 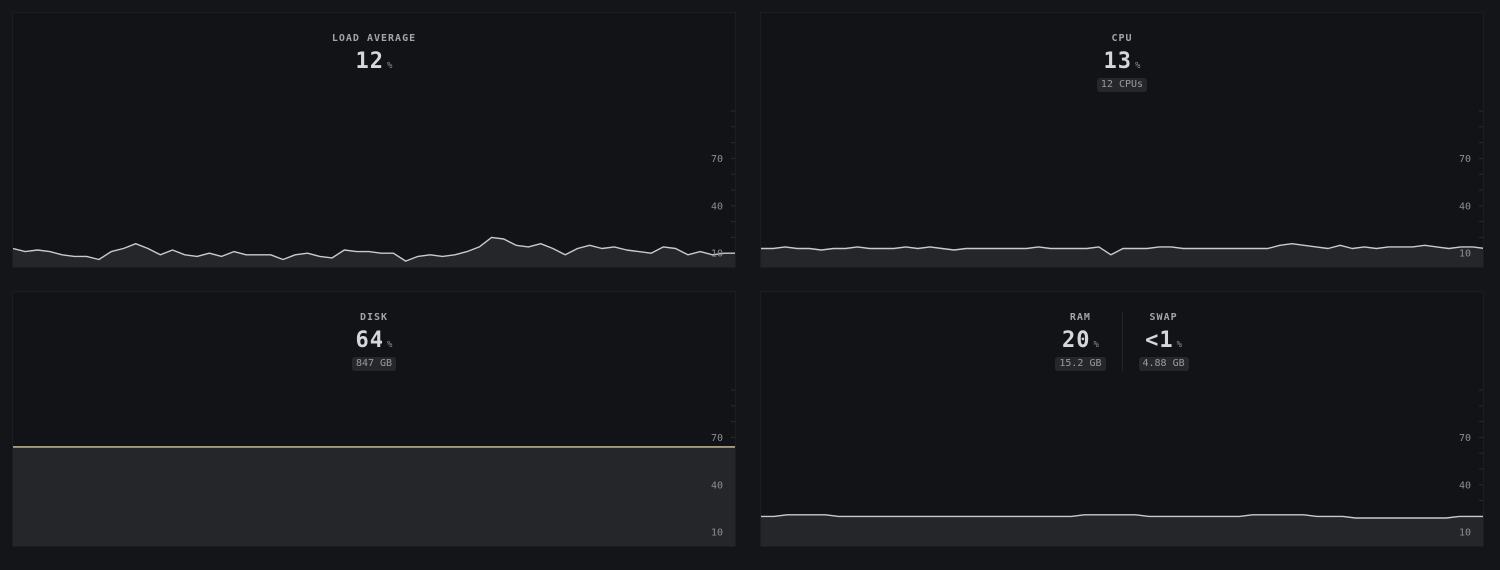 I want to click on cpu-unit: %, so click(x=1138, y=66).